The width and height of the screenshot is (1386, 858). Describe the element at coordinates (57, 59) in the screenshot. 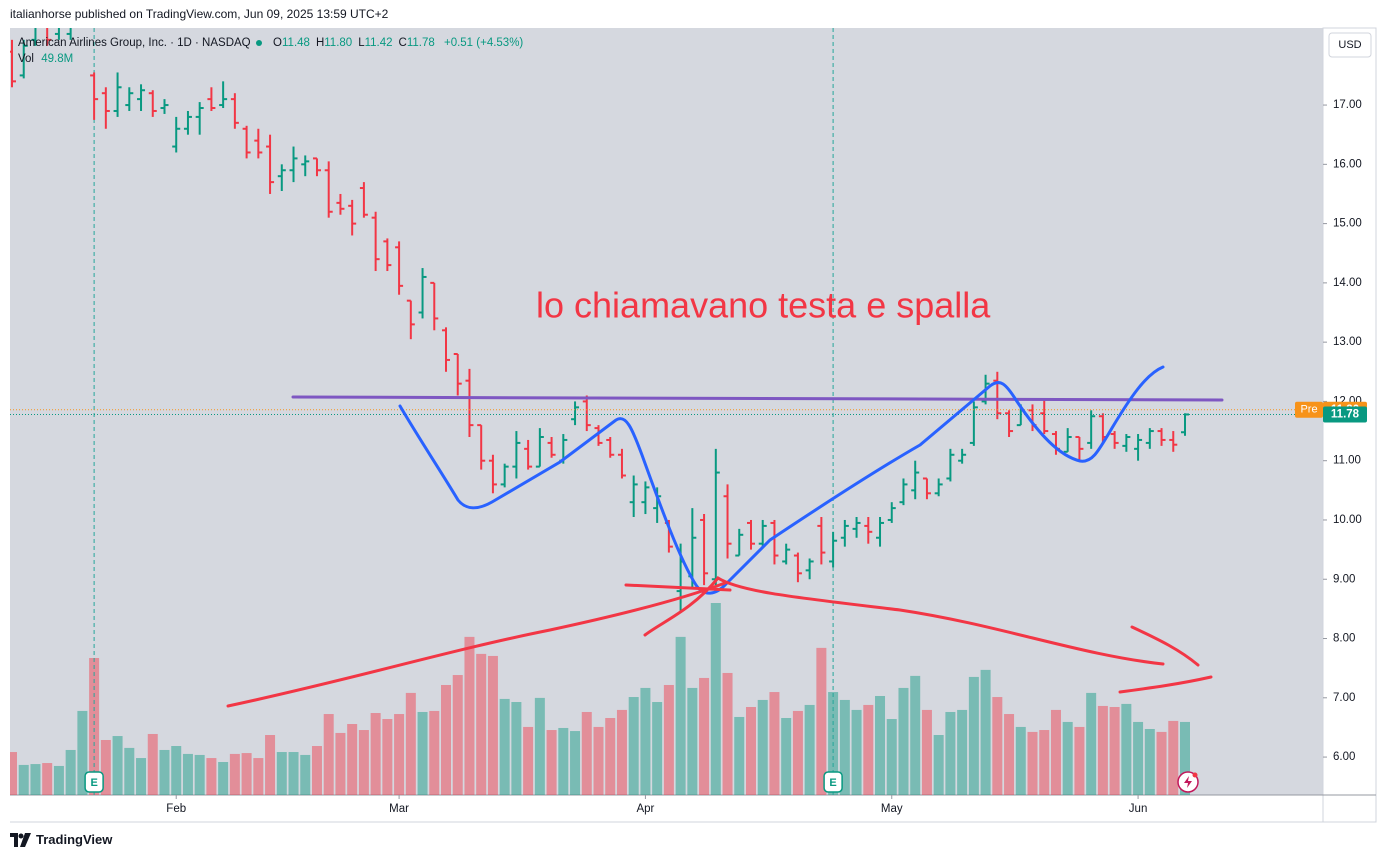

I see `volume-value: 49.8M` at that location.